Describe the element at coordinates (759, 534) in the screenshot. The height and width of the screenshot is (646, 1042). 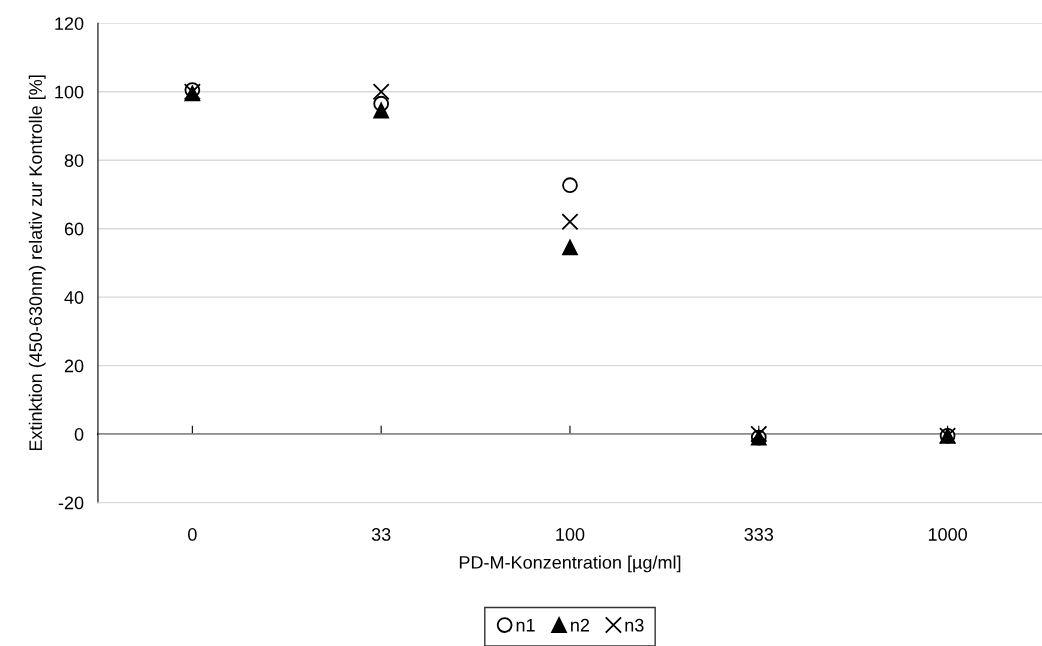
I see `x-tick-label: 333` at that location.